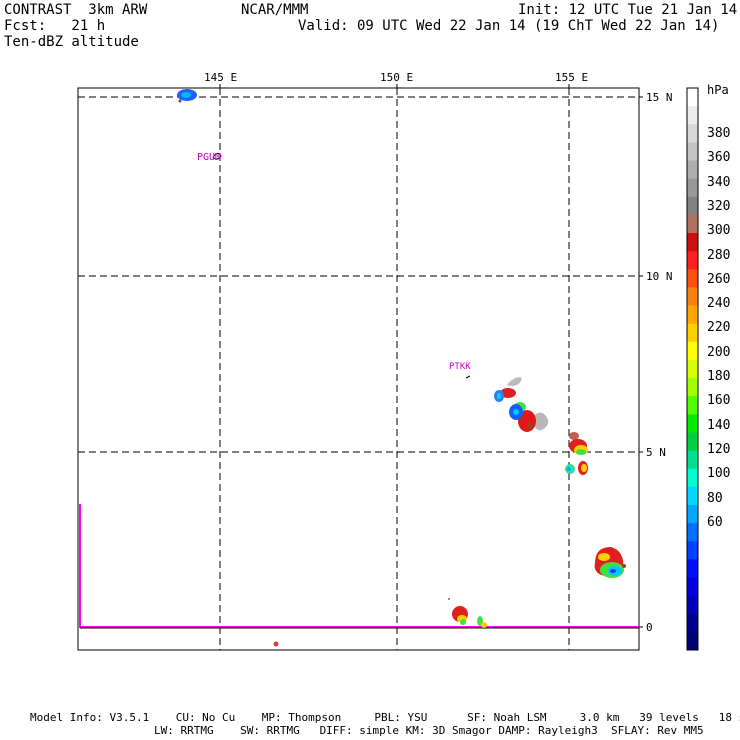  Describe the element at coordinates (221, 77) in the screenshot. I see `lon-label-145e: 145 E` at that location.